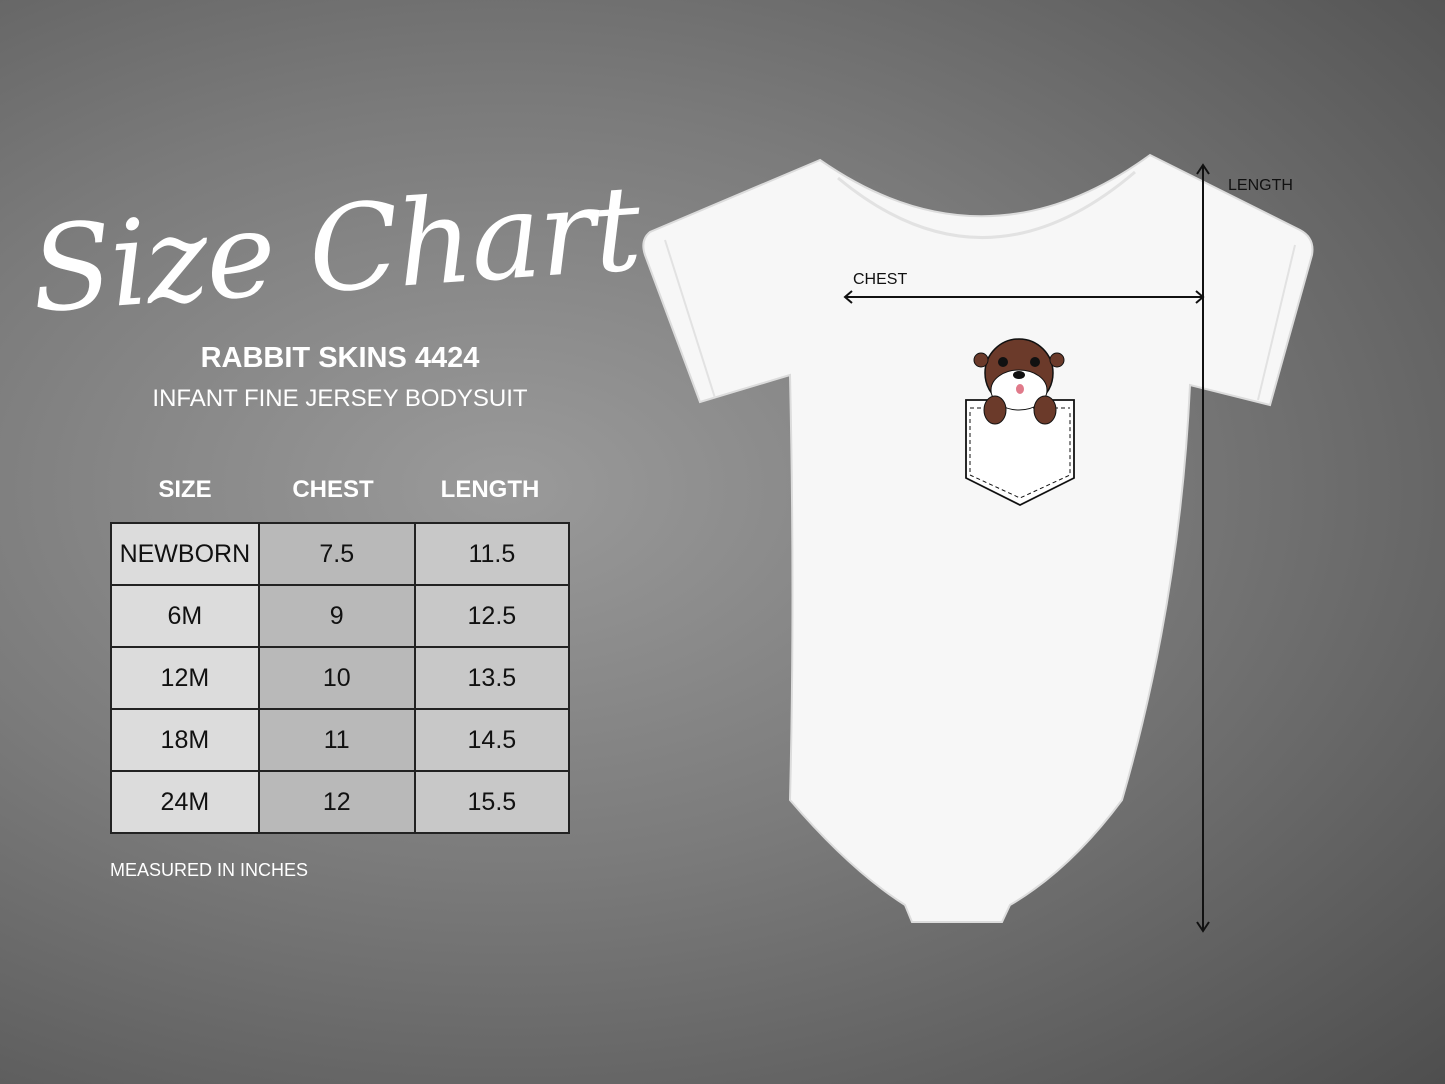  I want to click on length-cell: 13.5, so click(492, 678).